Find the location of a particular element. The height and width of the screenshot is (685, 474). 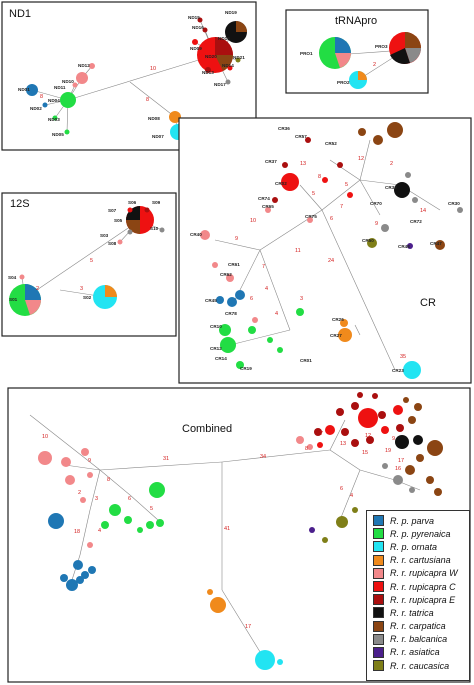

nd1-label: ND19 is located at coordinates (231, 12).